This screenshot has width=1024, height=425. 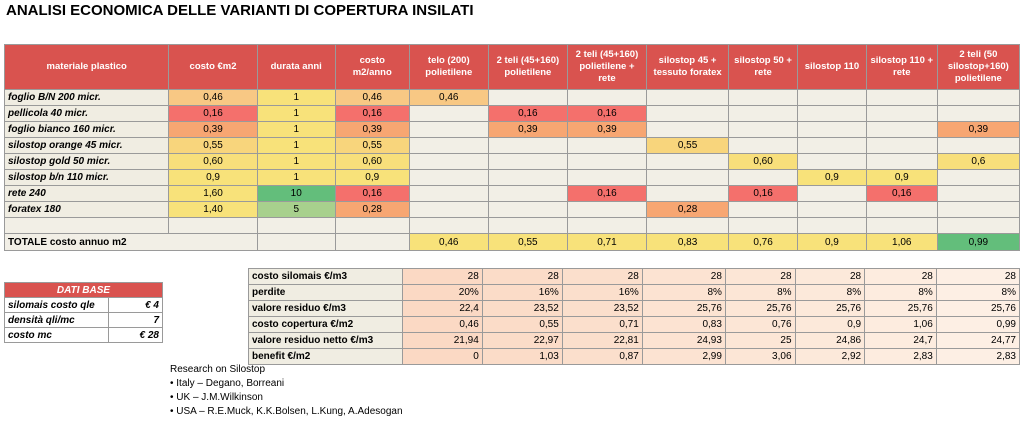 What do you see at coordinates (832, 177) in the screenshot?
I see `variant-cell: 0,9` at bounding box center [832, 177].